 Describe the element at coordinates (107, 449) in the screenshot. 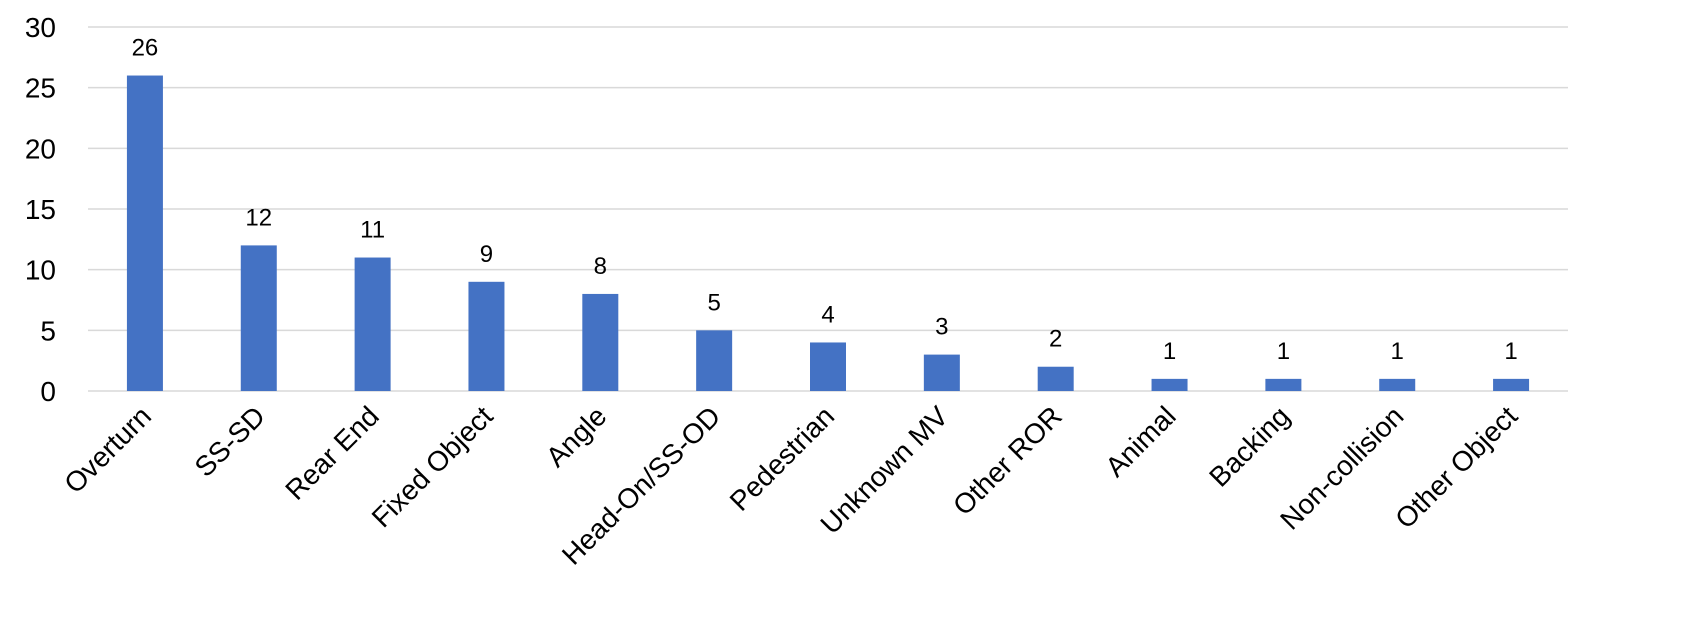

I see `category-label: Overturn` at that location.